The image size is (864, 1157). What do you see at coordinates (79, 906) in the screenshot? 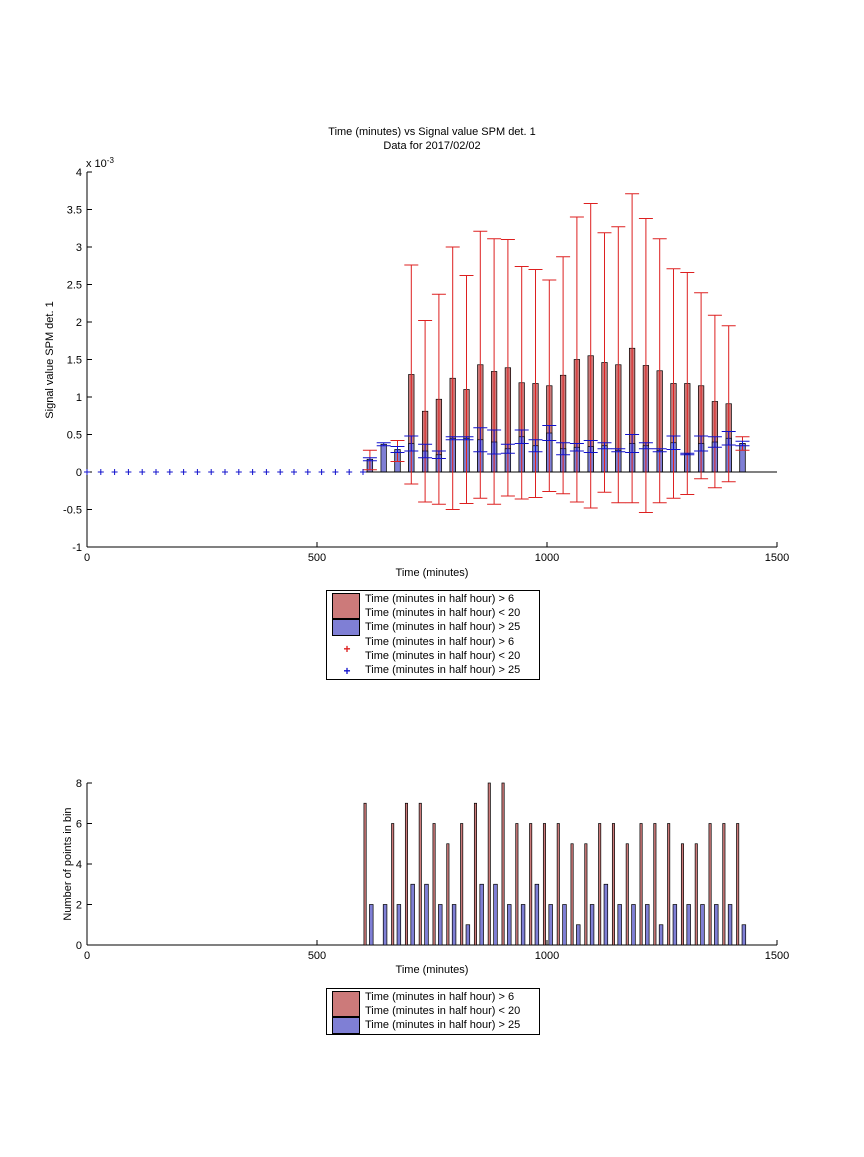
I see `y-tick-label: 2` at bounding box center [79, 906].